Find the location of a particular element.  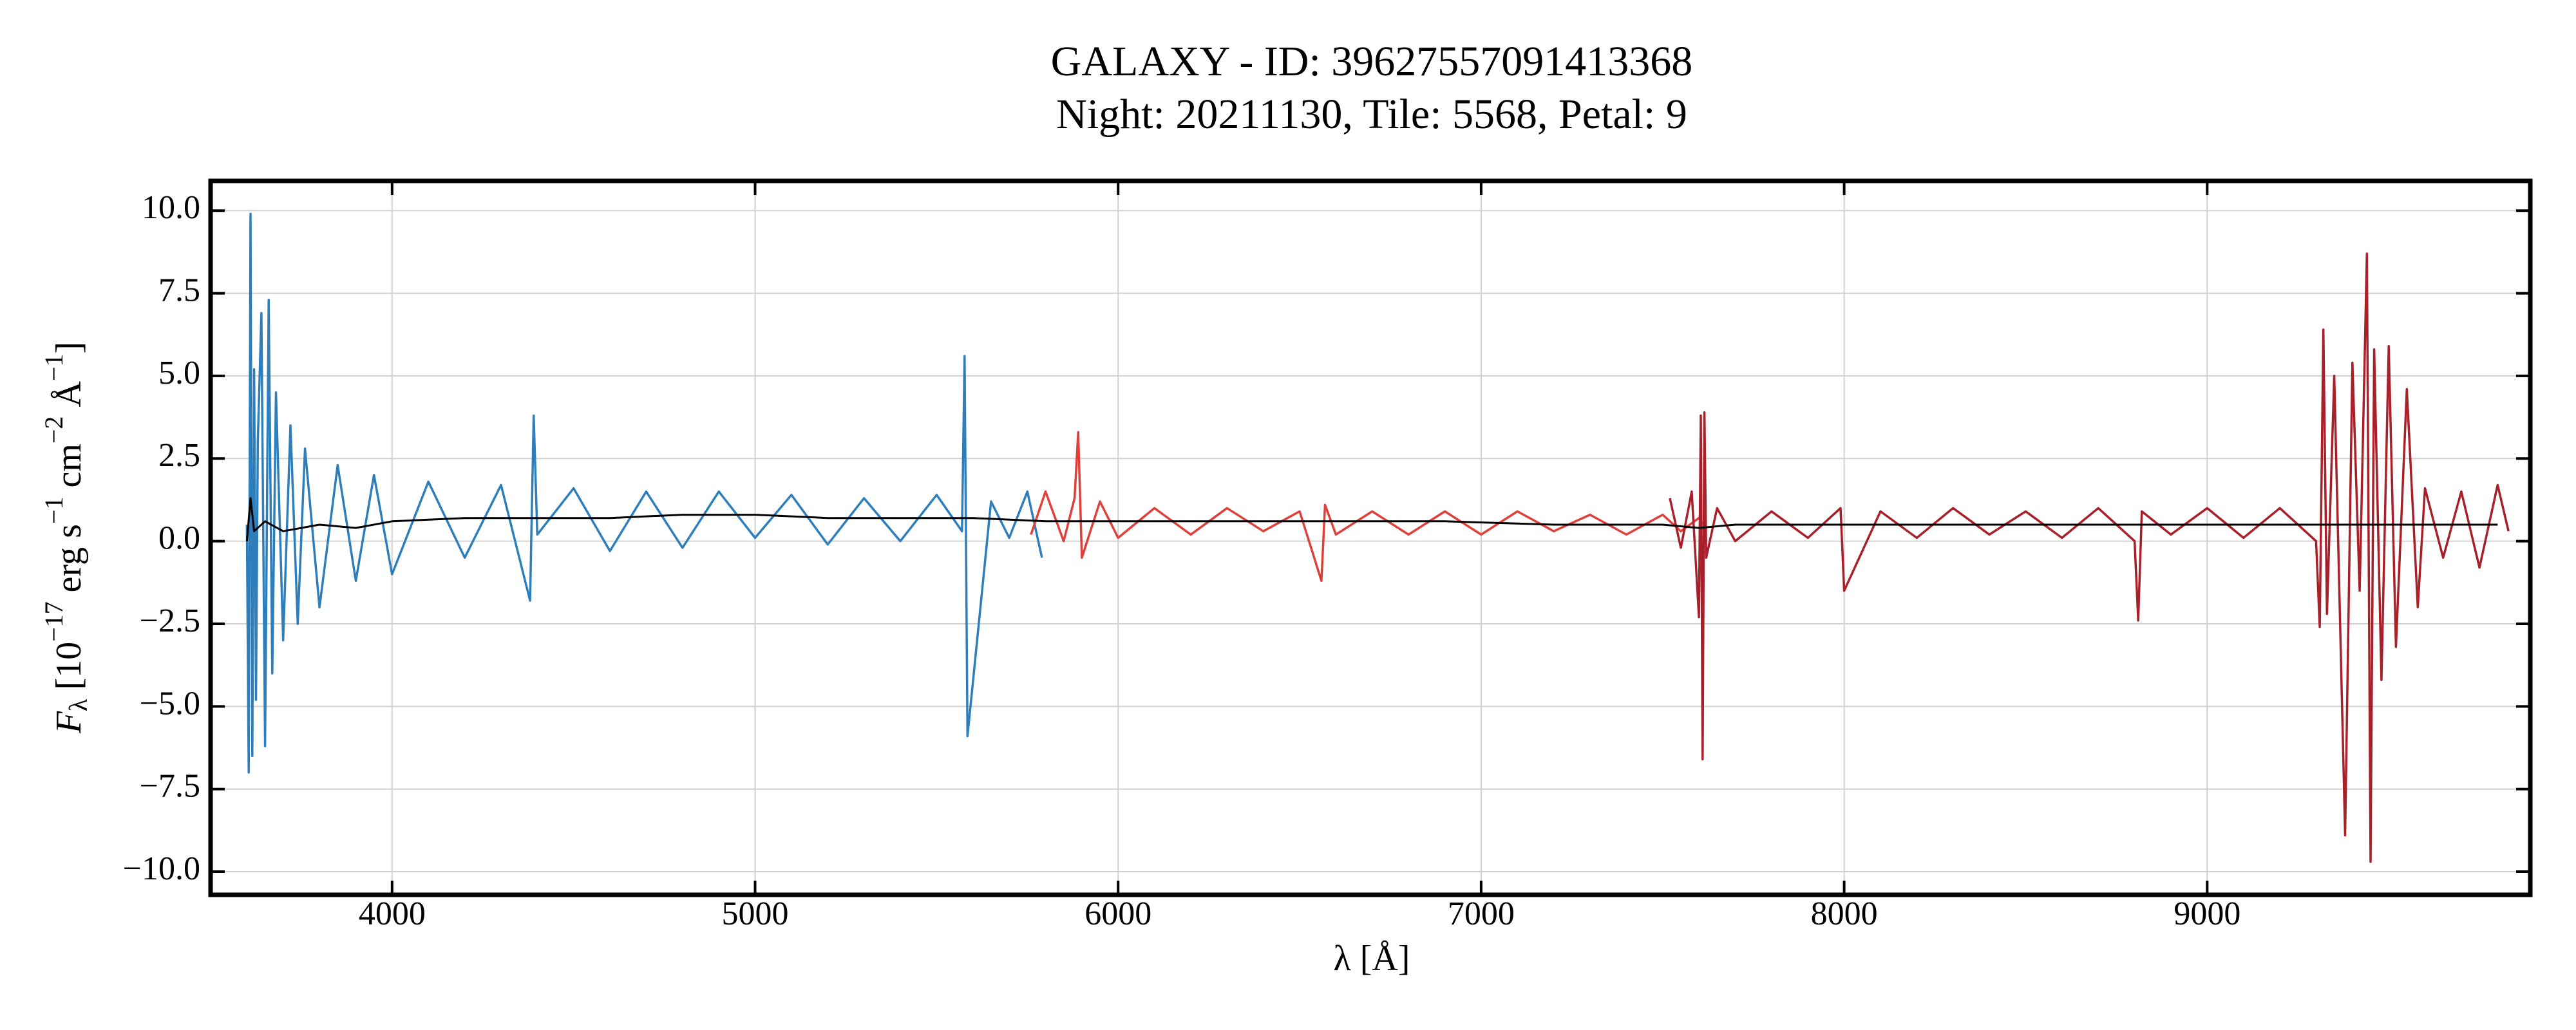

x-axis-label: λ [Å] is located at coordinates (1372, 959).